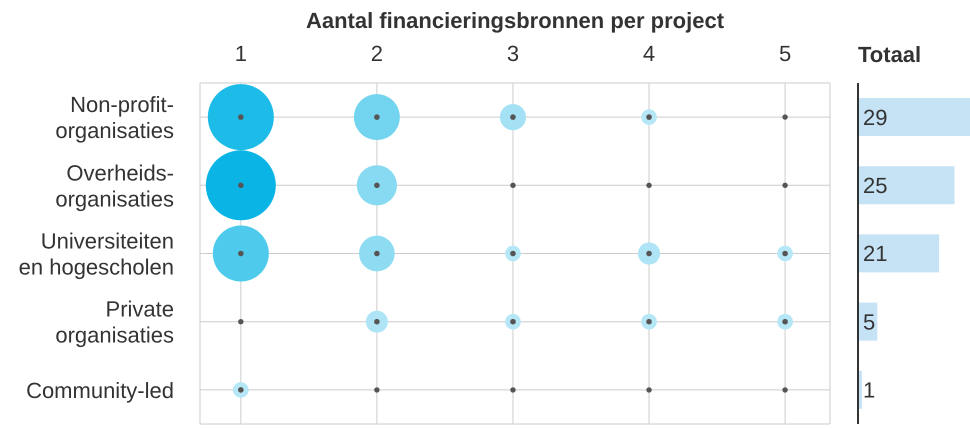 This screenshot has height=428, width=970. I want to click on data-label: 21, so click(875, 253).